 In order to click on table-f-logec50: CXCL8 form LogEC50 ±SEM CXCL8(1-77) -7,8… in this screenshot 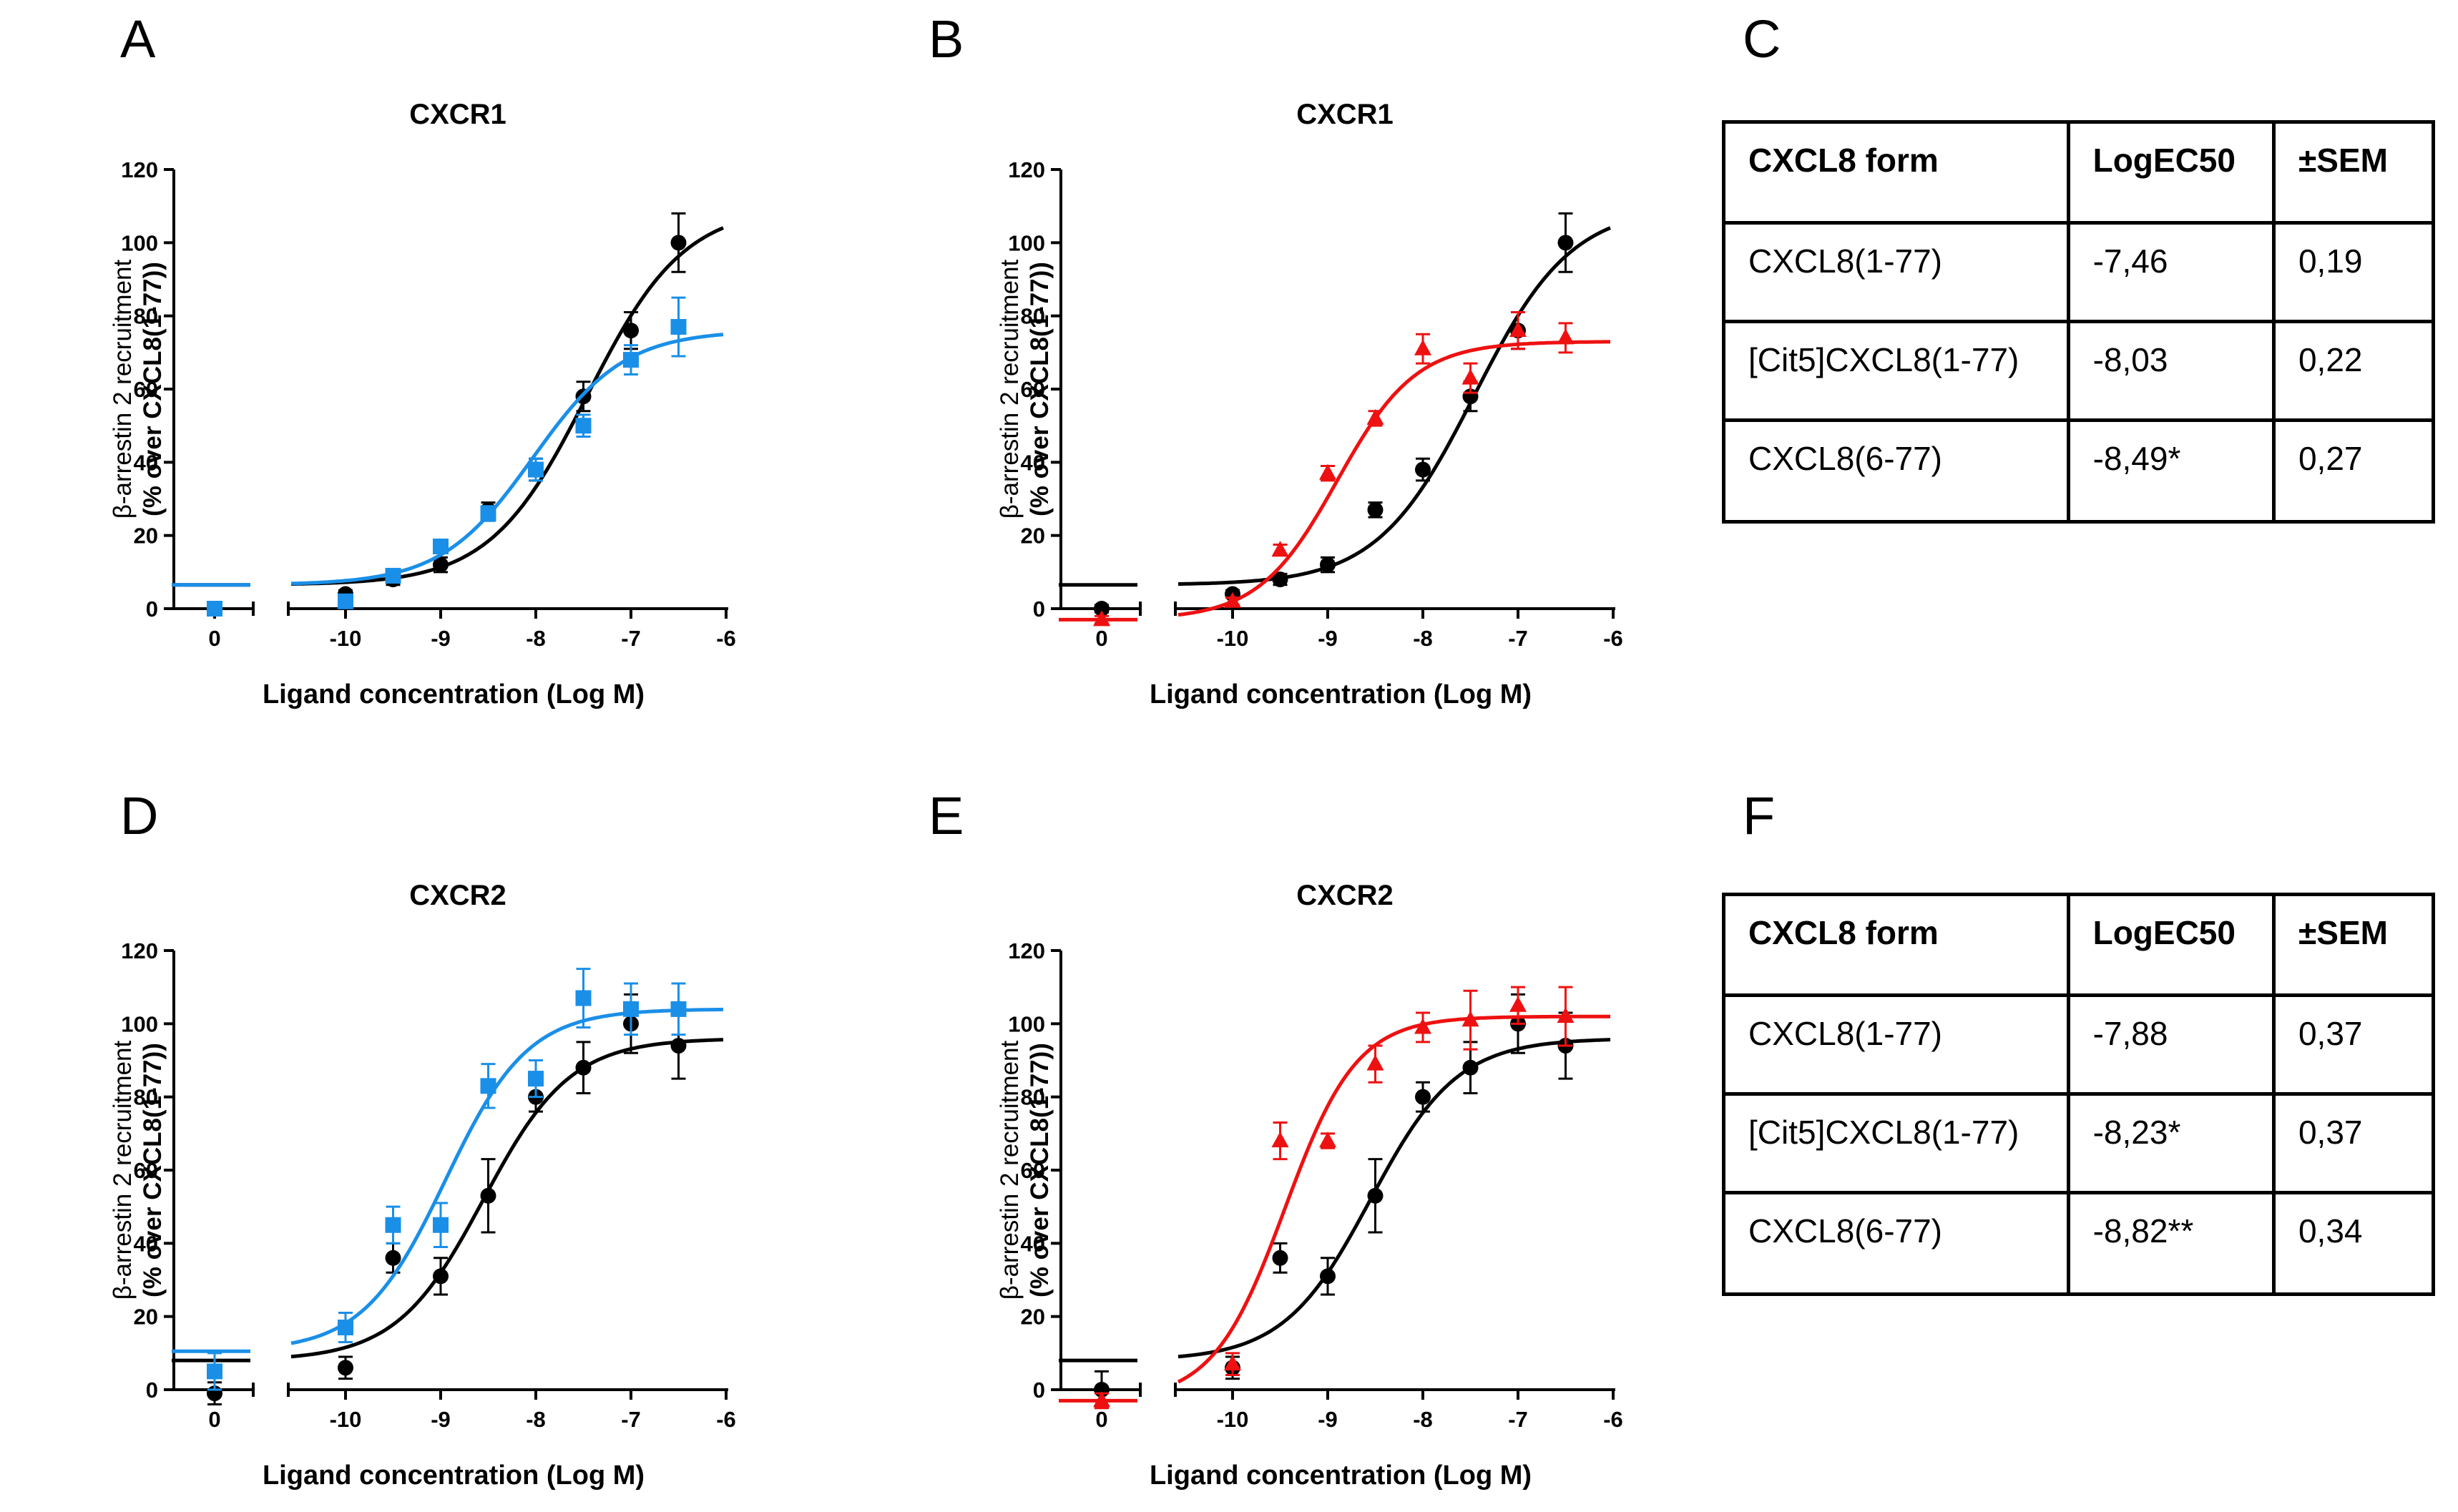, I will do `click(2079, 1094)`.